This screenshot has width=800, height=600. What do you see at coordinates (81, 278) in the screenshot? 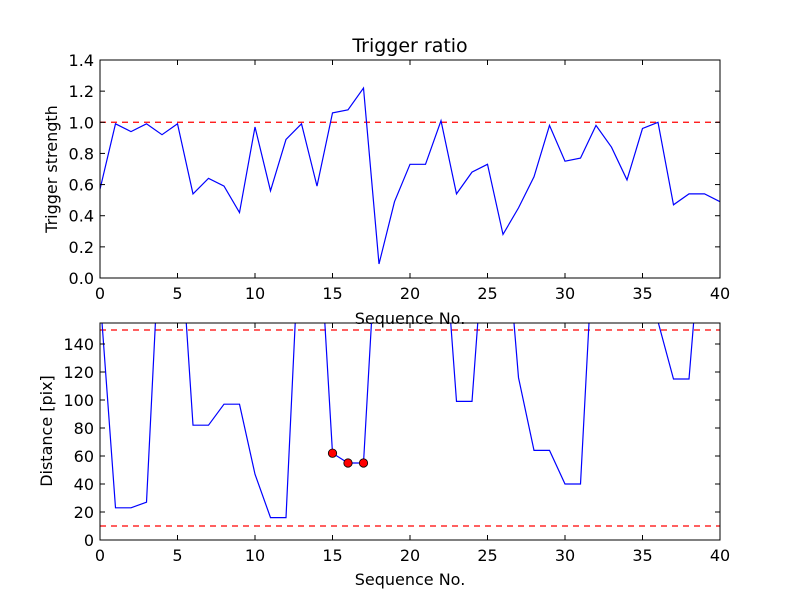
I see `top-y-tick-label-0: 0.0` at bounding box center [81, 278].